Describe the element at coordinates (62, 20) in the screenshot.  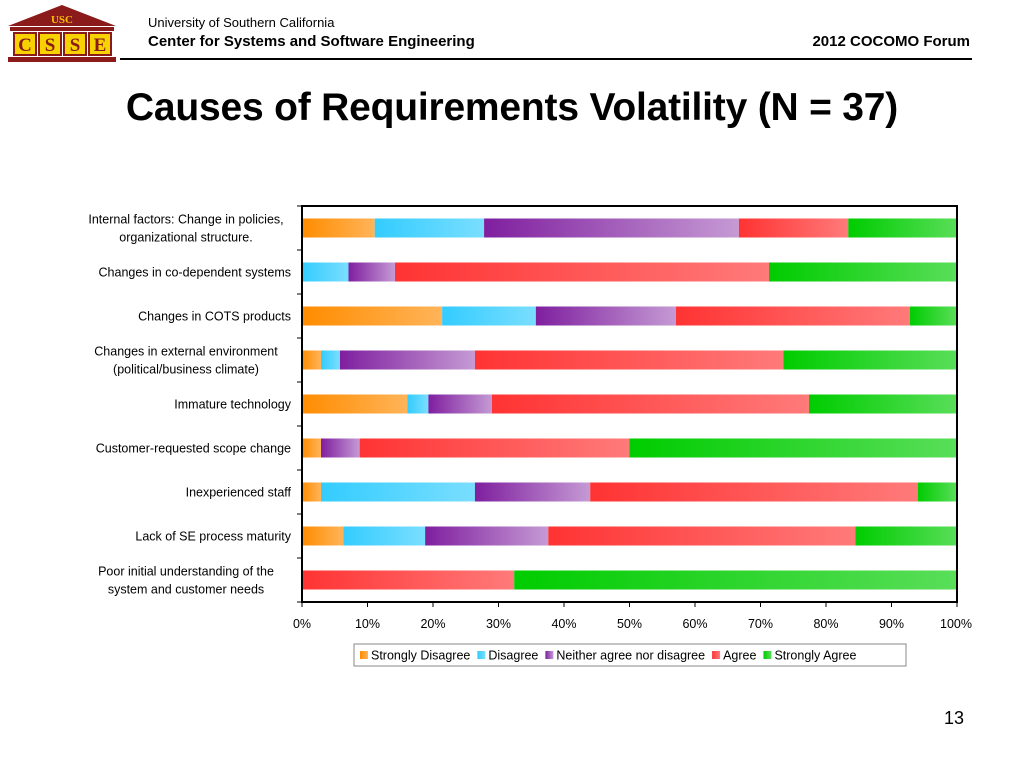
I see `logo-usc-text: USC` at that location.